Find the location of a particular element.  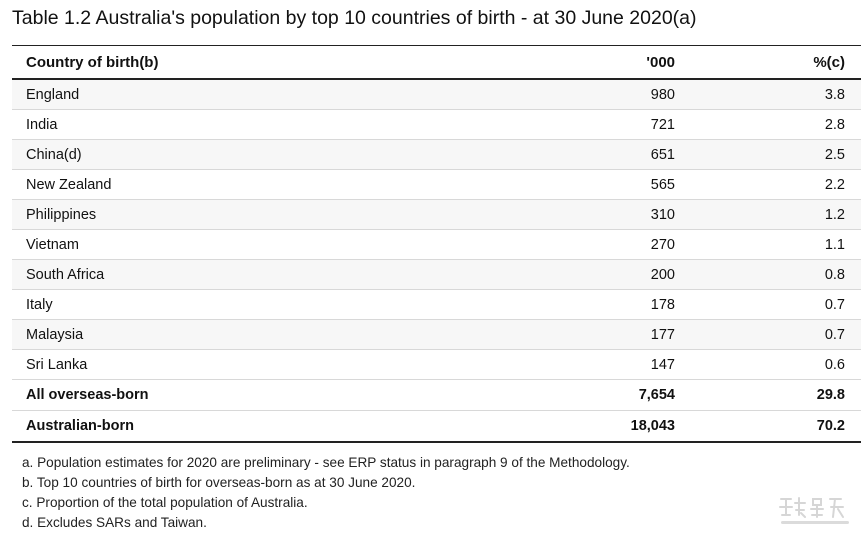

header-thousands: '000 is located at coordinates (610, 62).